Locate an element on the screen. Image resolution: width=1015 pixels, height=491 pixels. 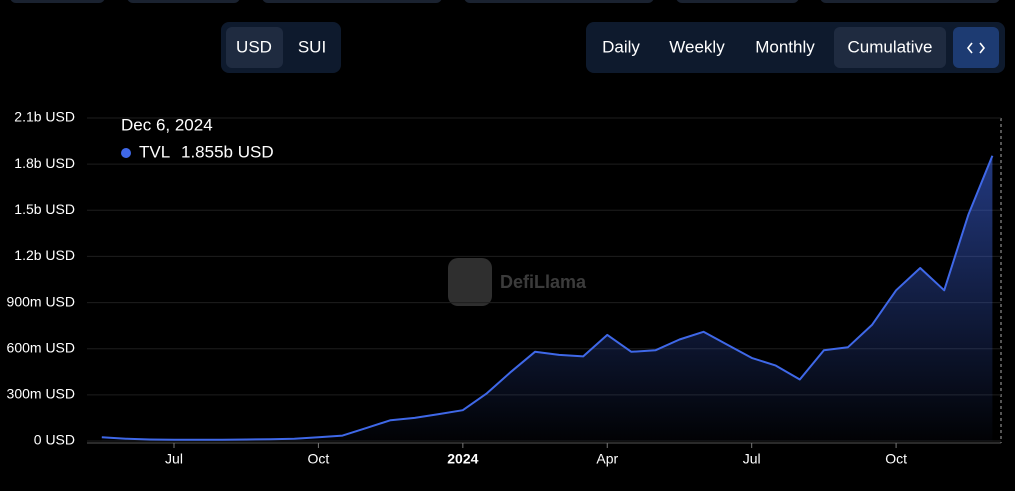
y-tick-label: 0 USD is located at coordinates (54, 440).